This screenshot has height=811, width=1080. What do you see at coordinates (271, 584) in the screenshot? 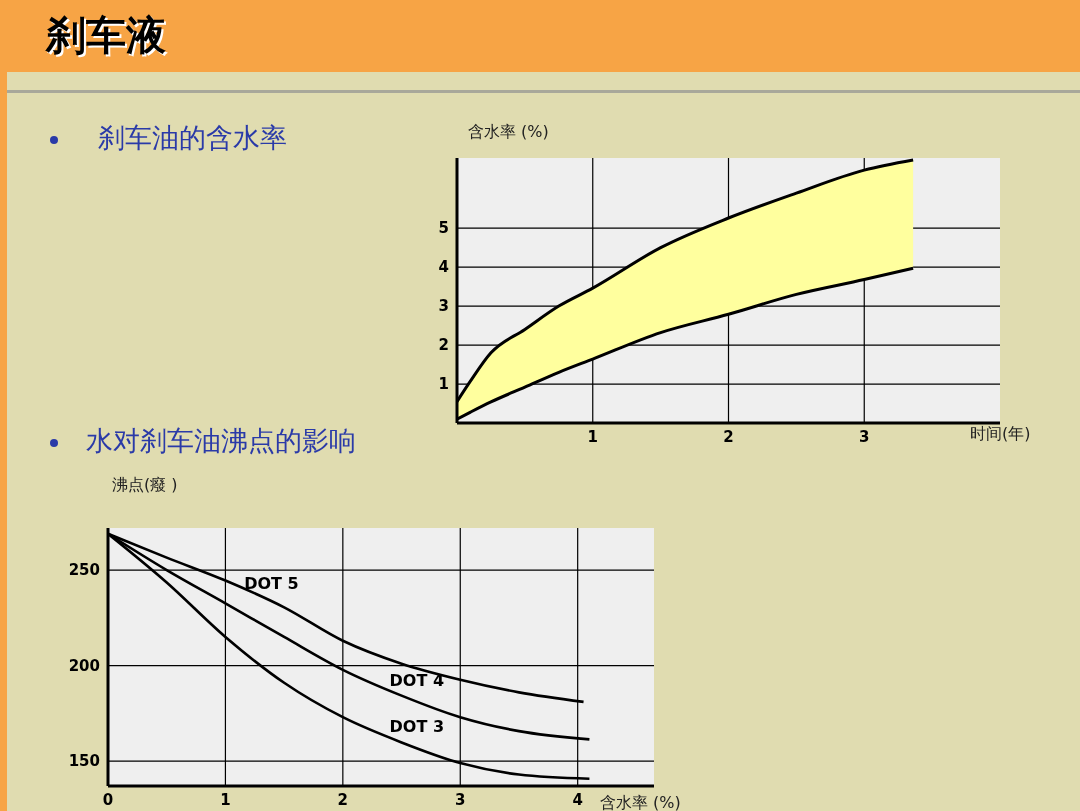
I see `series-label: DOT 5` at bounding box center [271, 584].